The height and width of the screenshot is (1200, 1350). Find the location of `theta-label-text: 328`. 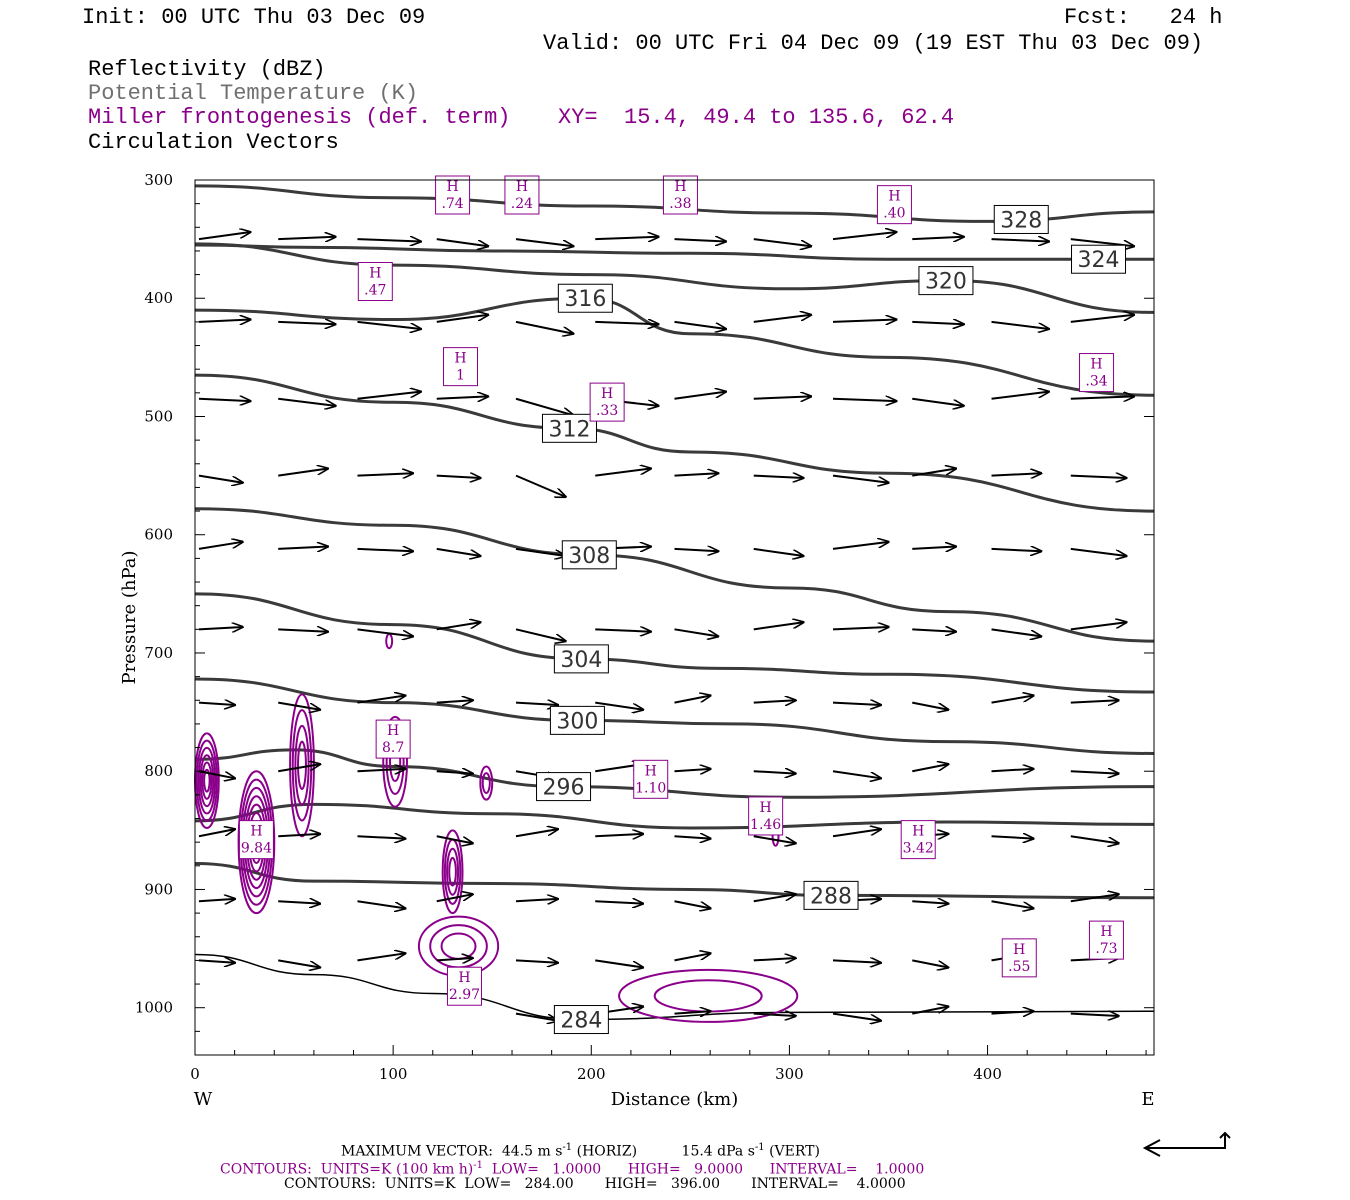

theta-label-text: 328 is located at coordinates (1021, 220).